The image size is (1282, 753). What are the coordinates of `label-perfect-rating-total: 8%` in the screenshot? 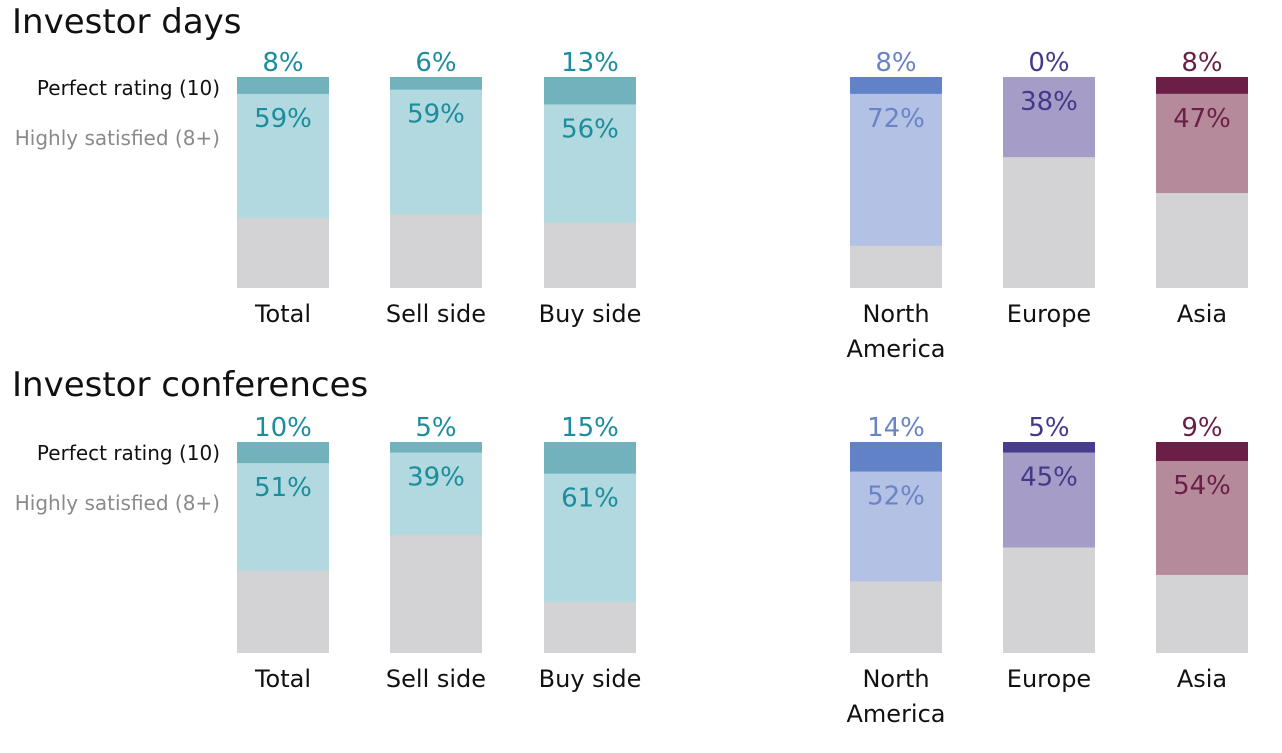 It's located at (282, 63).